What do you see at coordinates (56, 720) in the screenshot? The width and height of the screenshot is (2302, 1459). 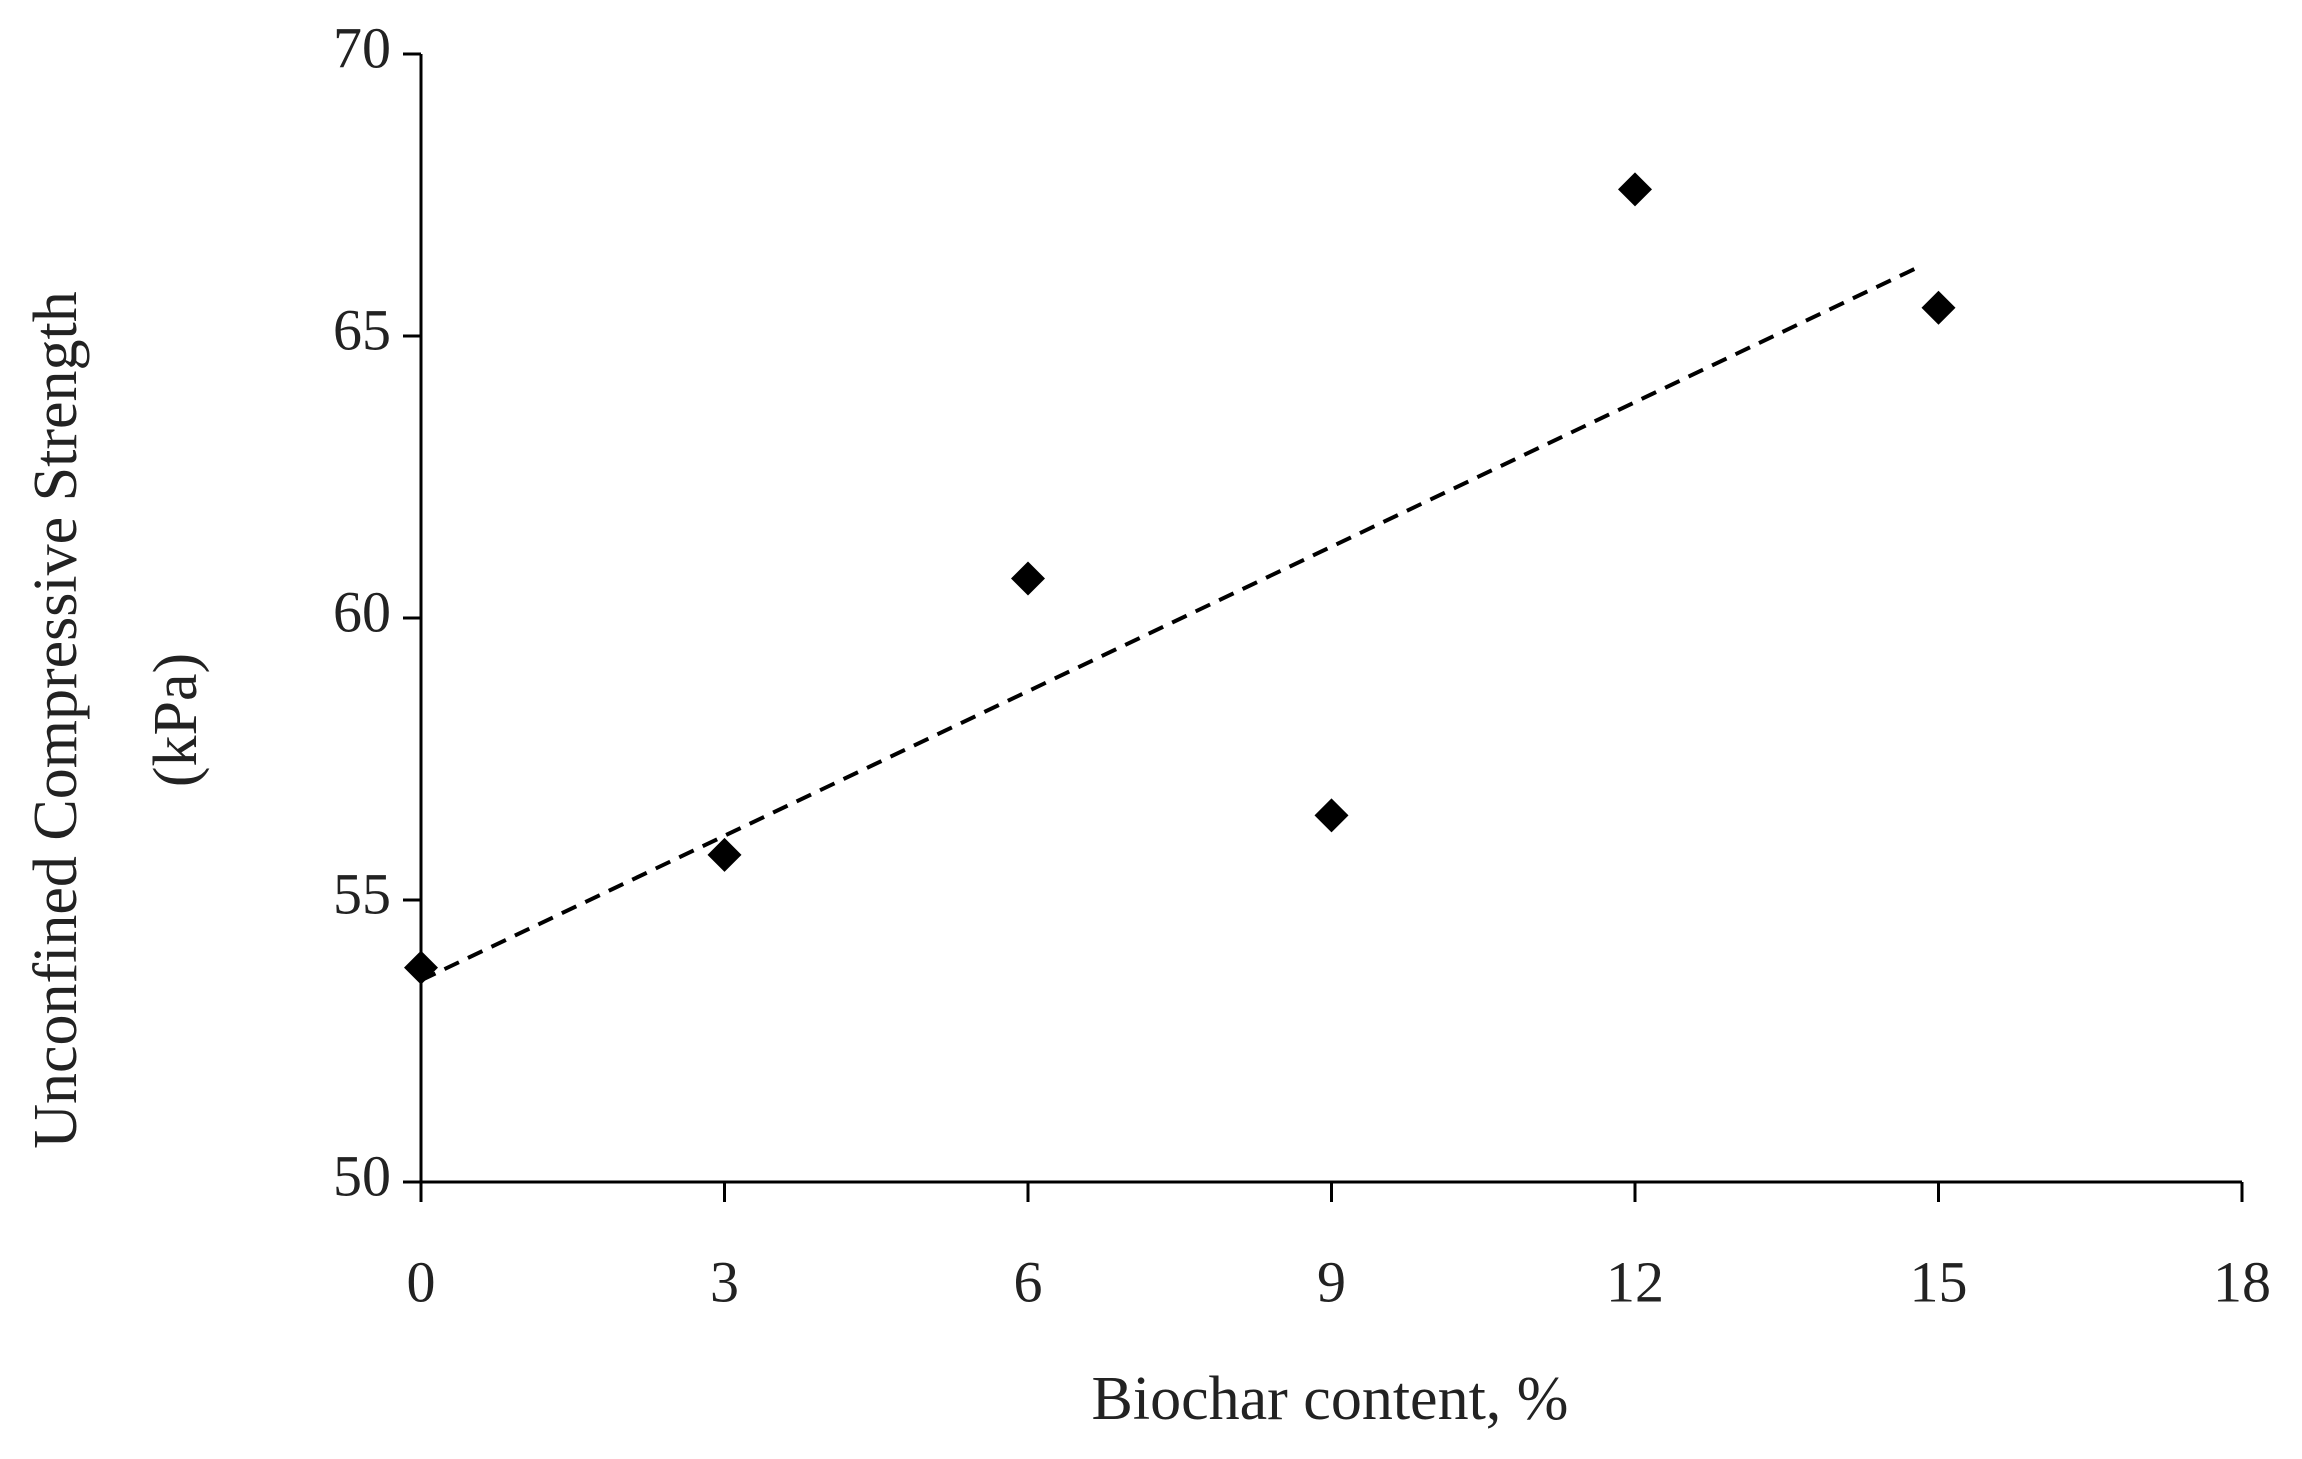 I see `y-axis-title: Unconfined Compressive Strength` at bounding box center [56, 720].